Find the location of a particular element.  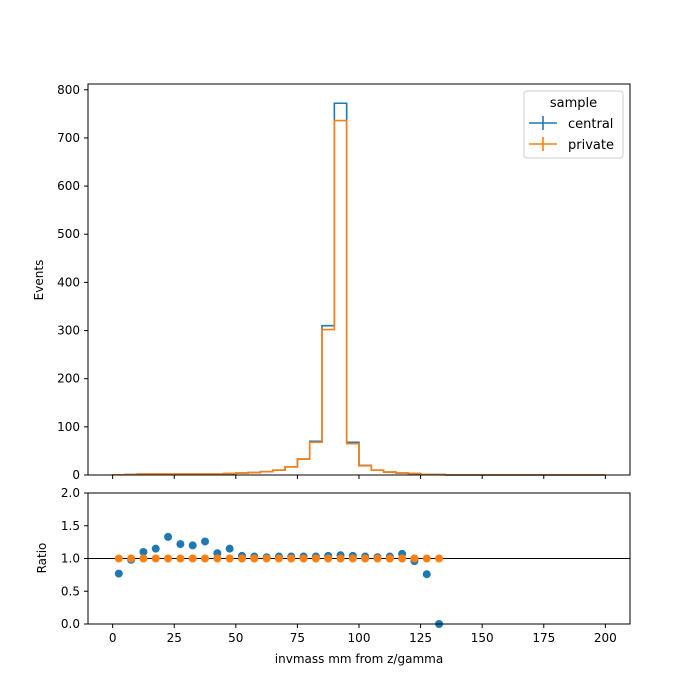

ratio-x-tick-label-6: 150 is located at coordinates (482, 638).